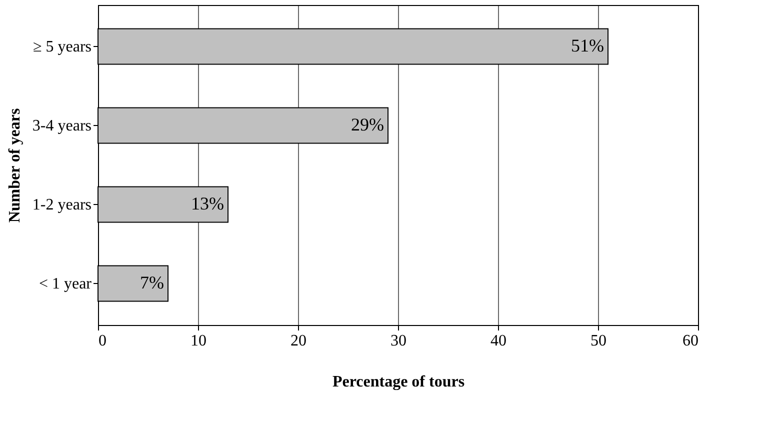 Image resolution: width=759 pixels, height=430 pixels. What do you see at coordinates (62, 125) in the screenshot?
I see `y-tick-label: 3-4 years` at bounding box center [62, 125].